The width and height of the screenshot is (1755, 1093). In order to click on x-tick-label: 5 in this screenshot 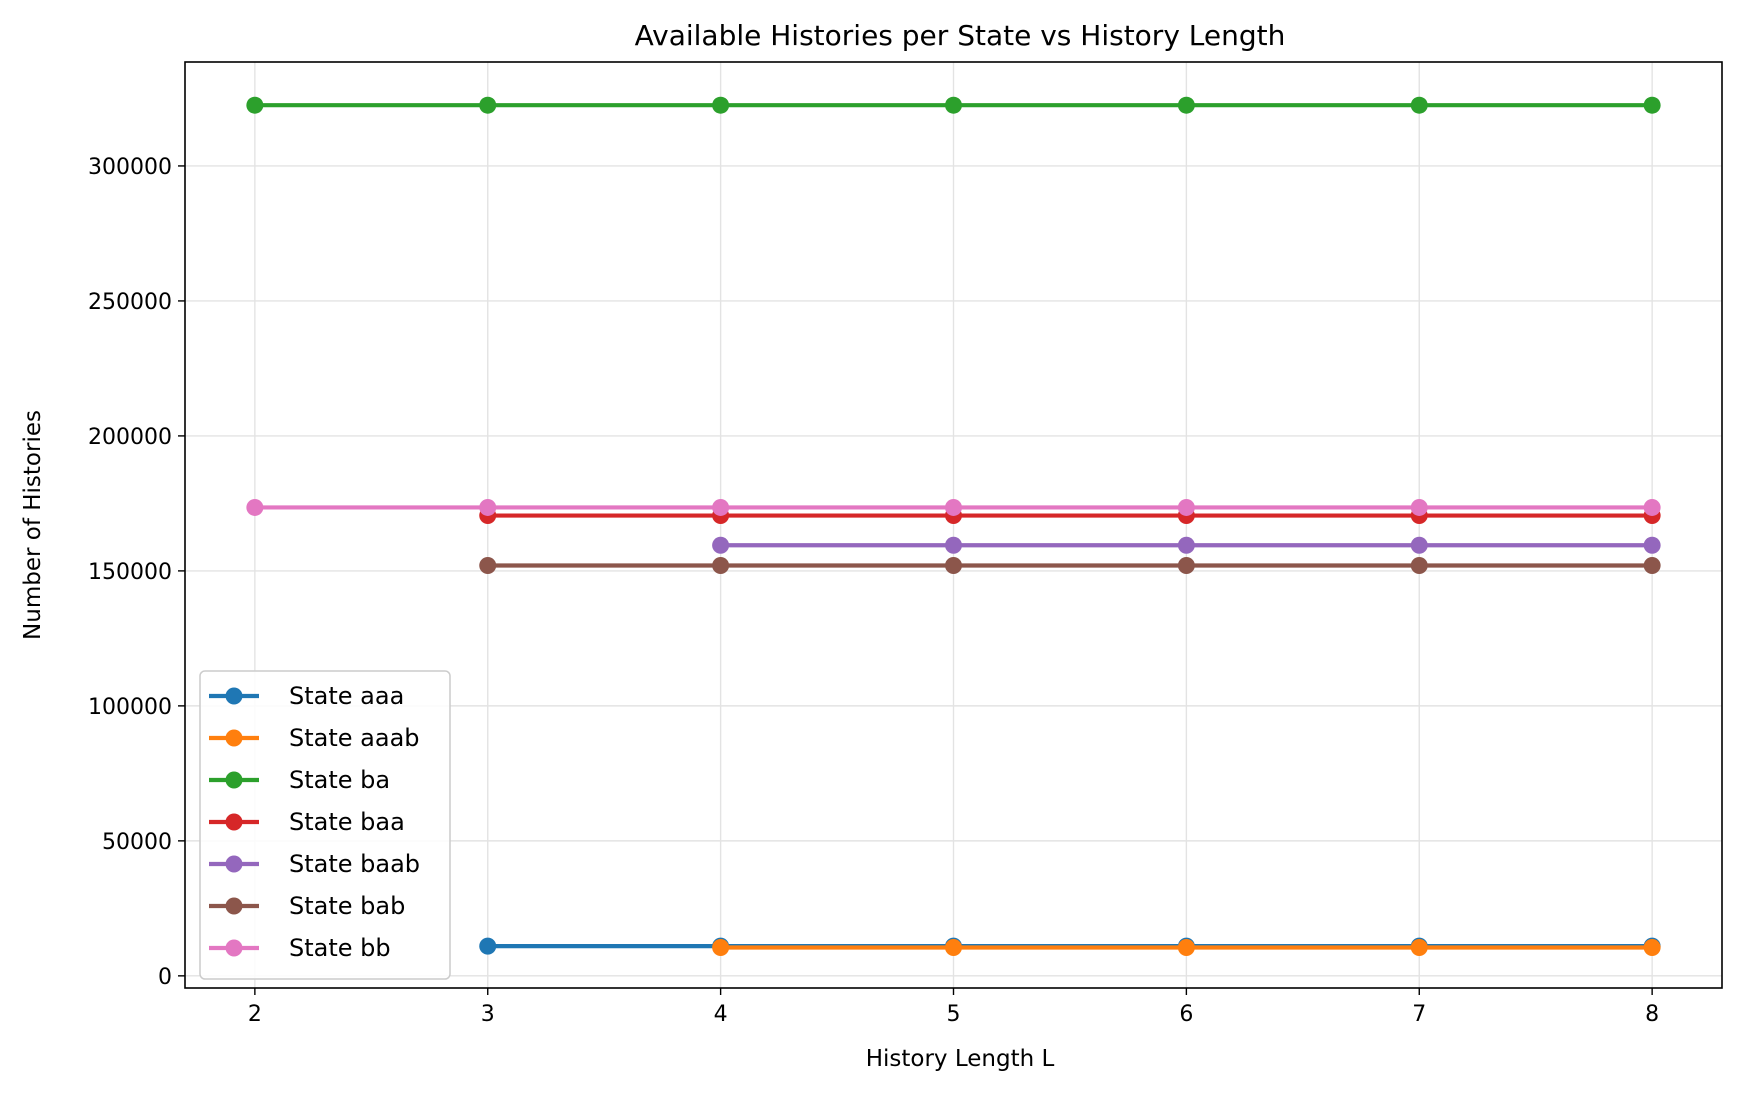, I will do `click(954, 1014)`.